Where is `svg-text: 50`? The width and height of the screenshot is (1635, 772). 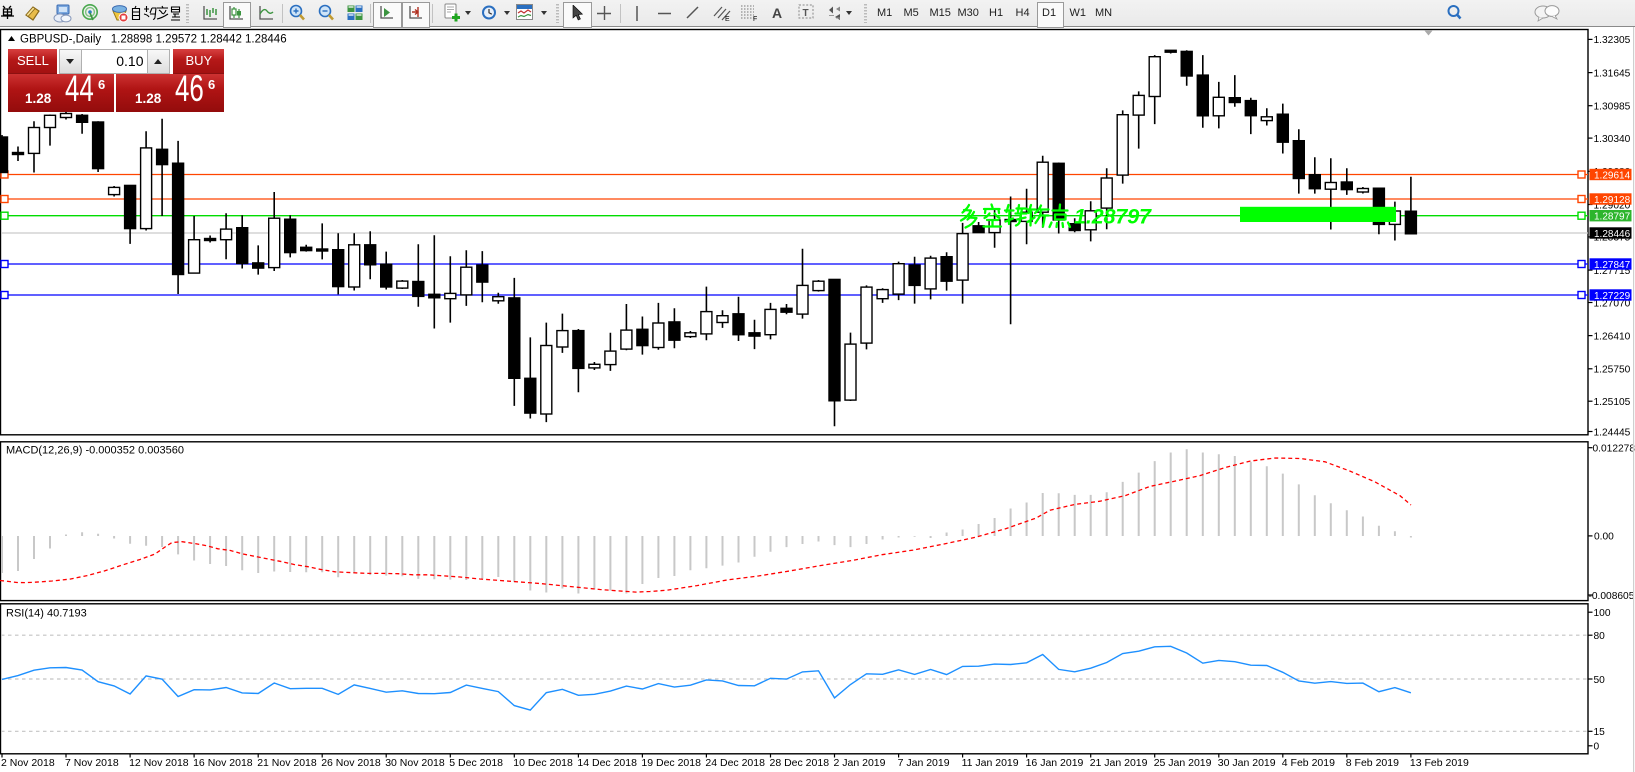 svg-text: 50 is located at coordinates (1600, 680).